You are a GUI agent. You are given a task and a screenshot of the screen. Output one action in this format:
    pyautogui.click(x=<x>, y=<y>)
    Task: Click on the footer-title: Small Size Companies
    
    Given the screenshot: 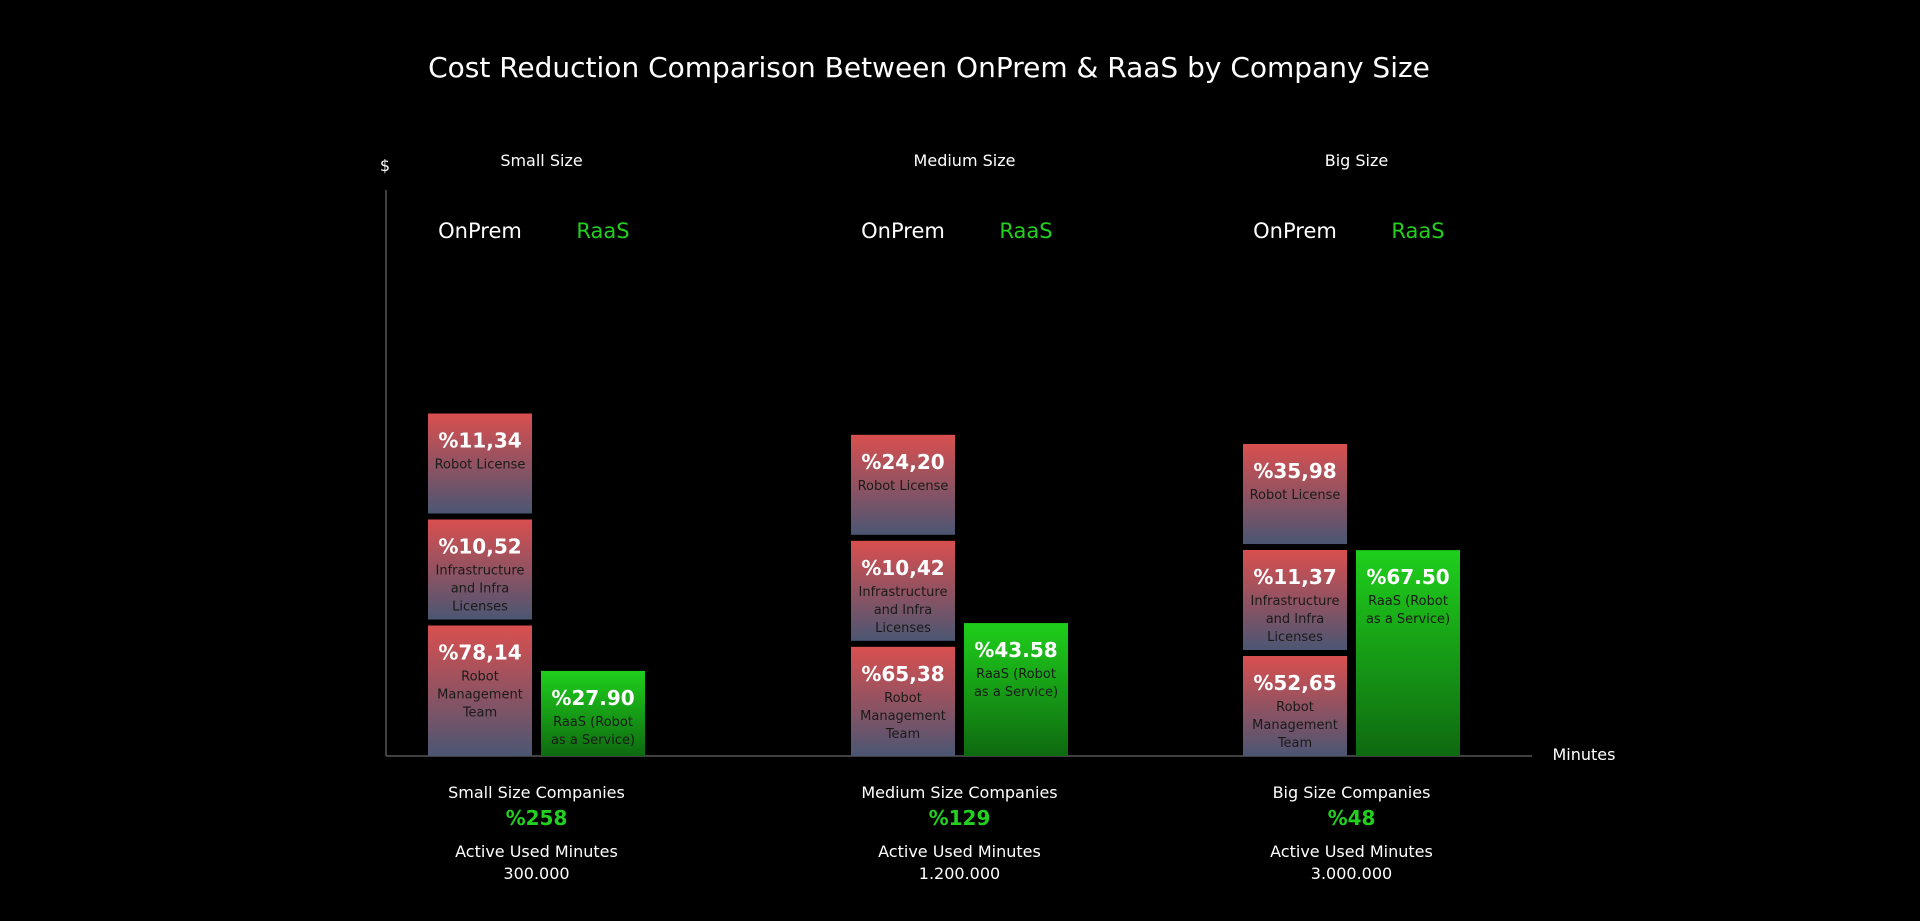 What is the action you would take?
    pyautogui.click(x=536, y=792)
    